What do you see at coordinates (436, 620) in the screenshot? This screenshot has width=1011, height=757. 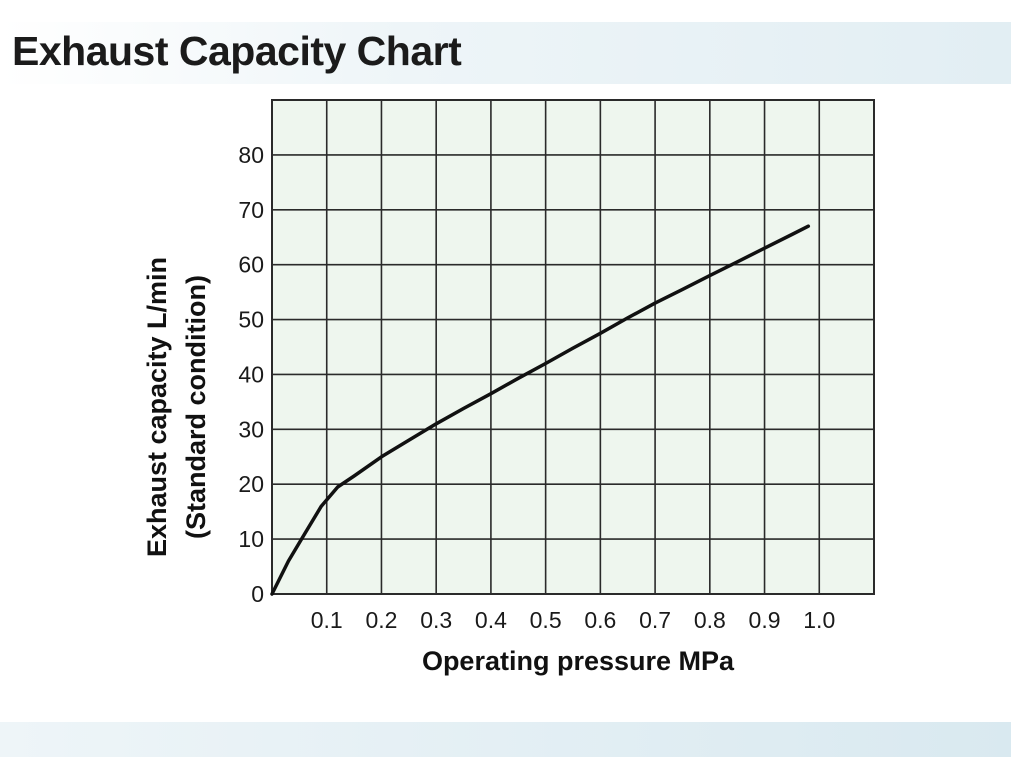 I see `x-tick-label: 0.3` at bounding box center [436, 620].